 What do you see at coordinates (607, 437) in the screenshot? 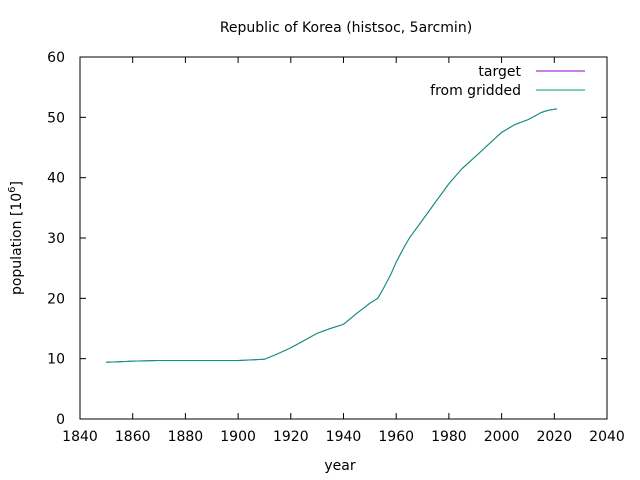
I see `x-tick-label: 2040` at bounding box center [607, 437].